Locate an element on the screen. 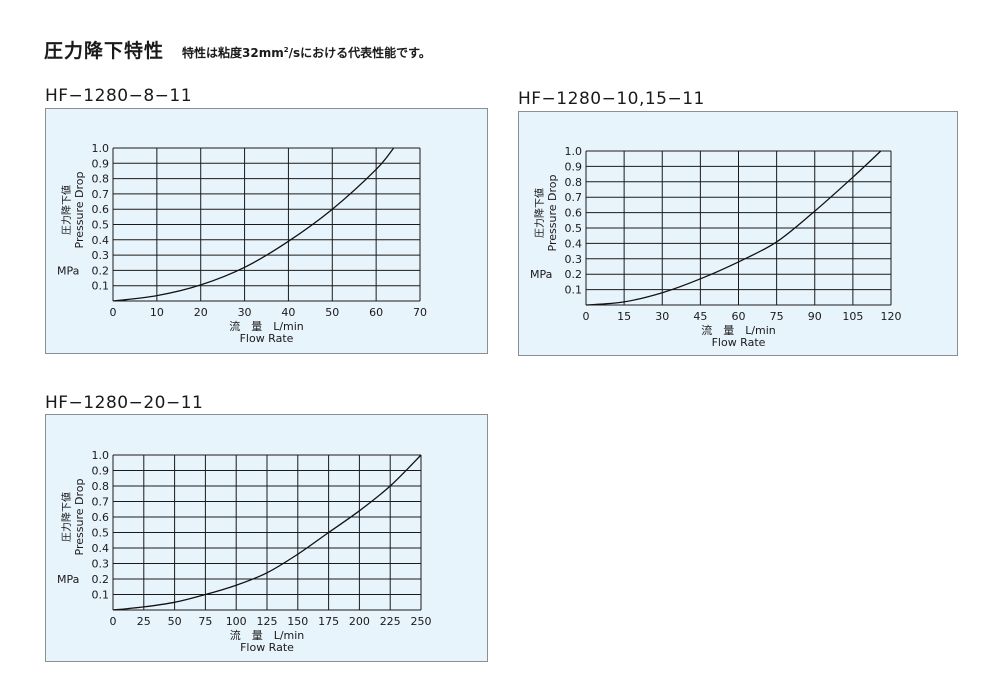 The width and height of the screenshot is (985, 697). x-tick-label: 125 is located at coordinates (267, 621).